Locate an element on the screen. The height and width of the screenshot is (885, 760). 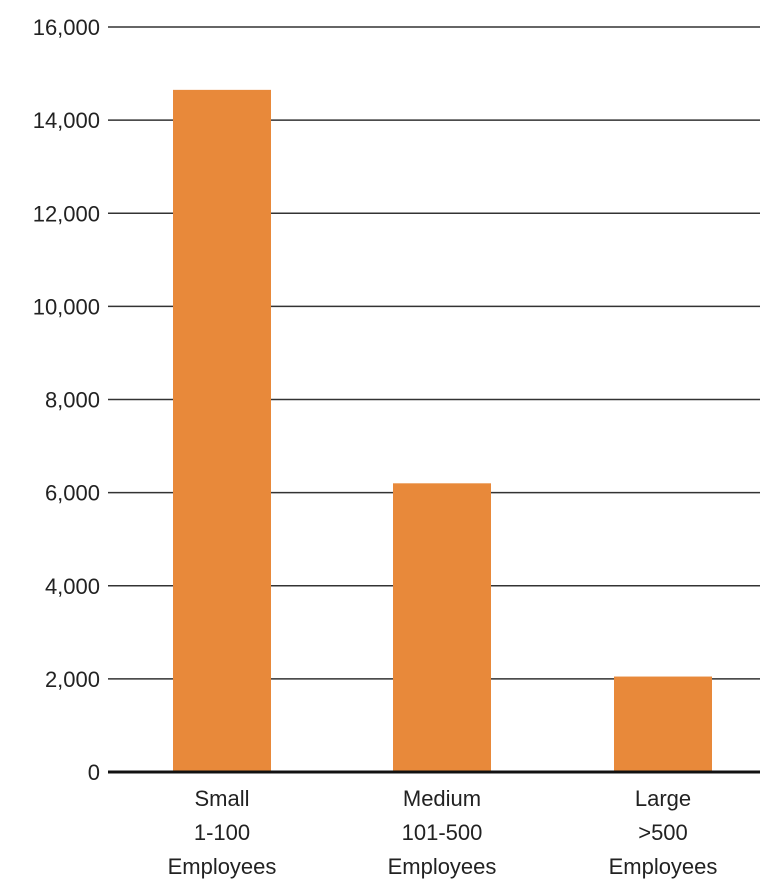
x-category-label-line: 1-100 is located at coordinates (222, 832).